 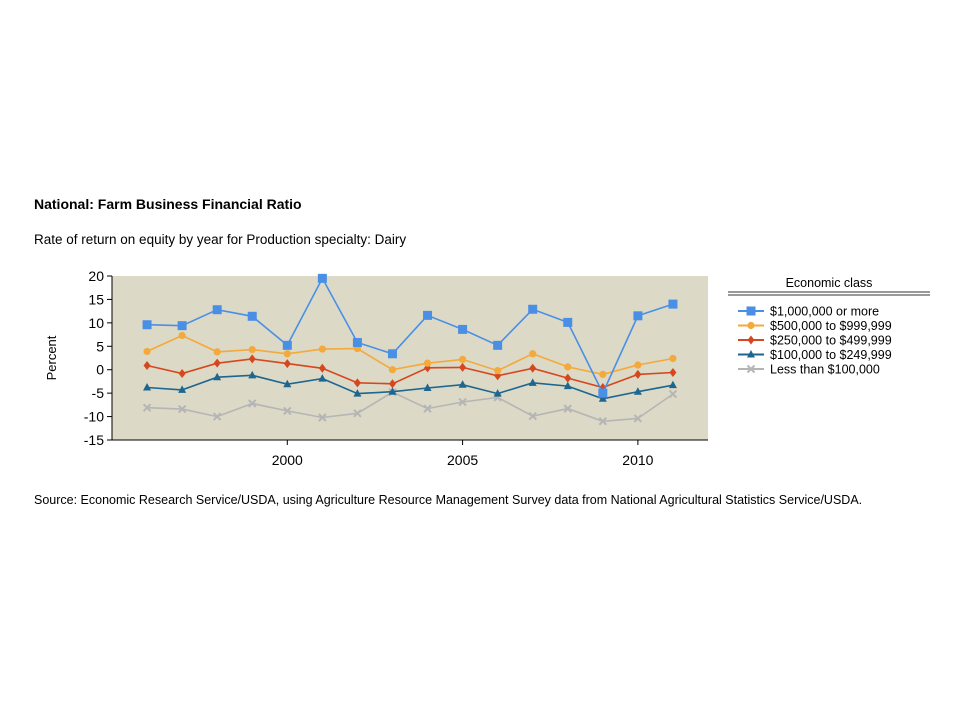 What do you see at coordinates (51, 357) in the screenshot?
I see `y-axis-label: Percent` at bounding box center [51, 357].